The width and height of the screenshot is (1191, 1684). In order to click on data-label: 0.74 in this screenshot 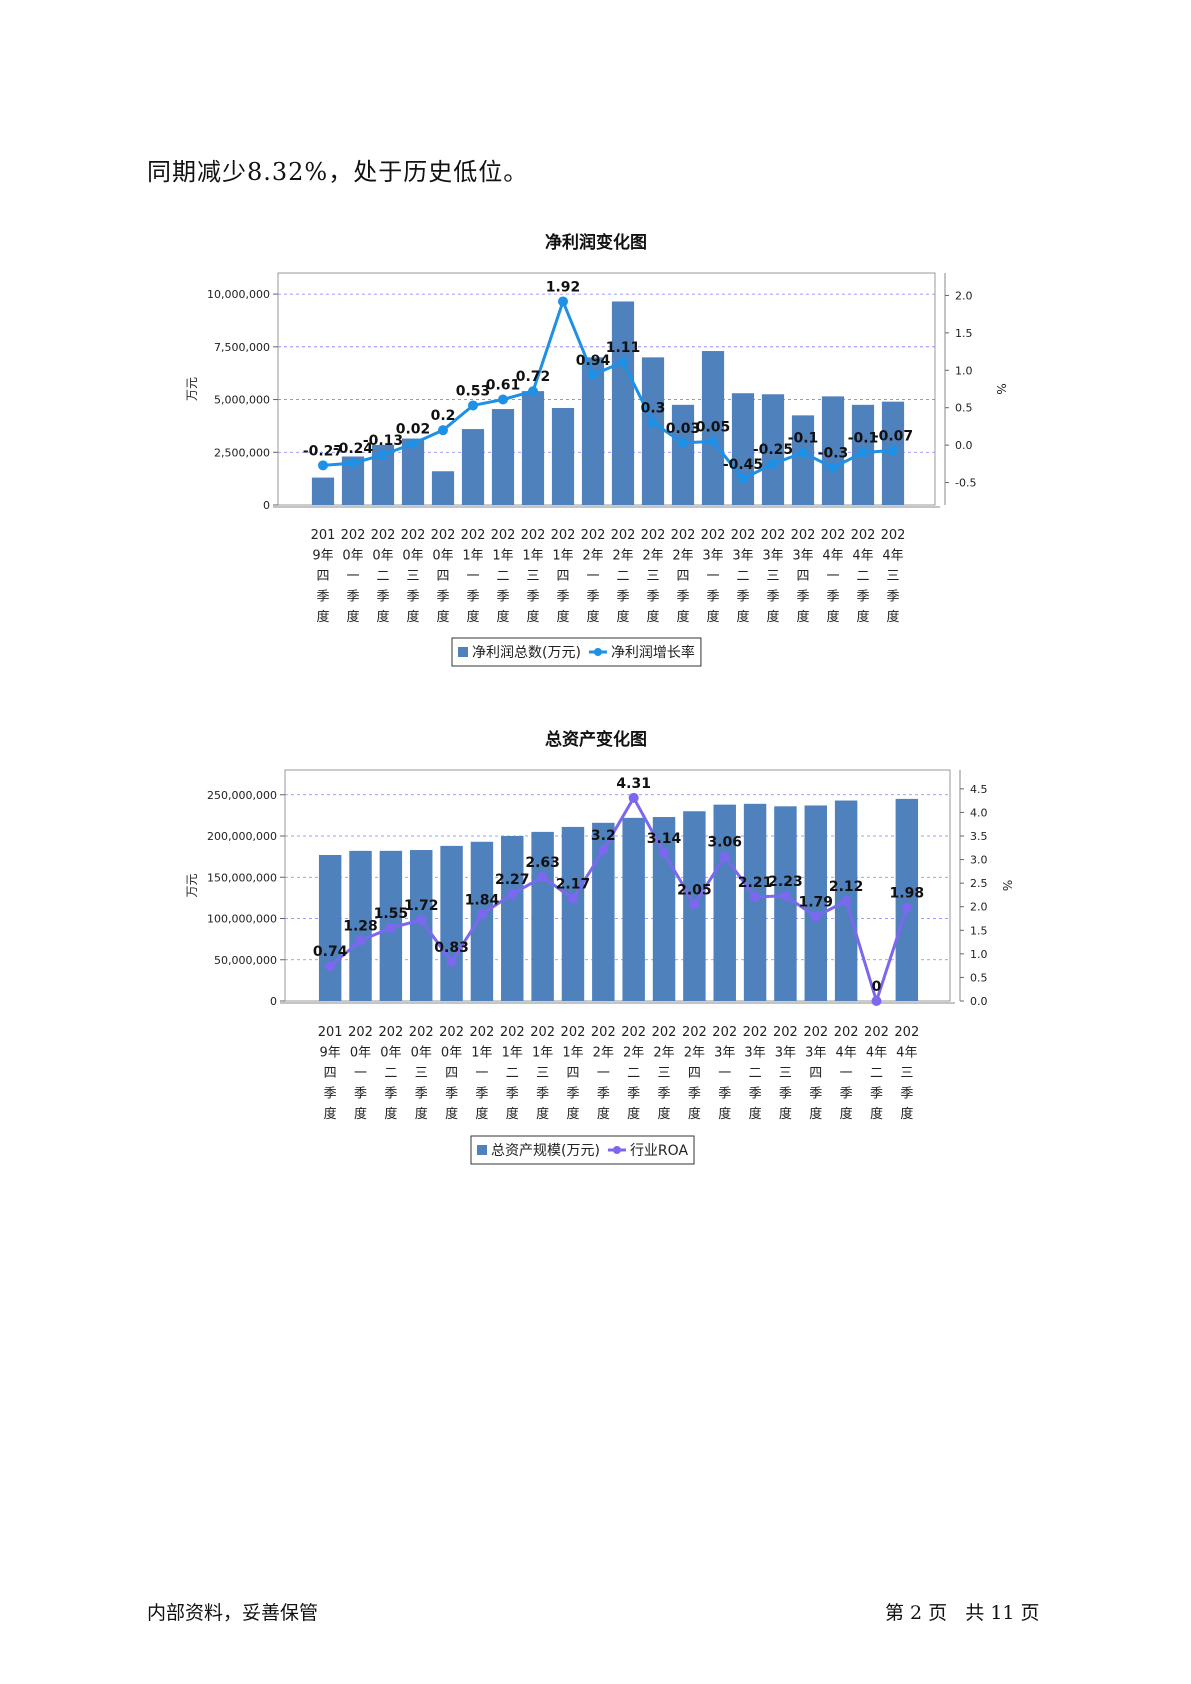, I will do `click(330, 952)`.